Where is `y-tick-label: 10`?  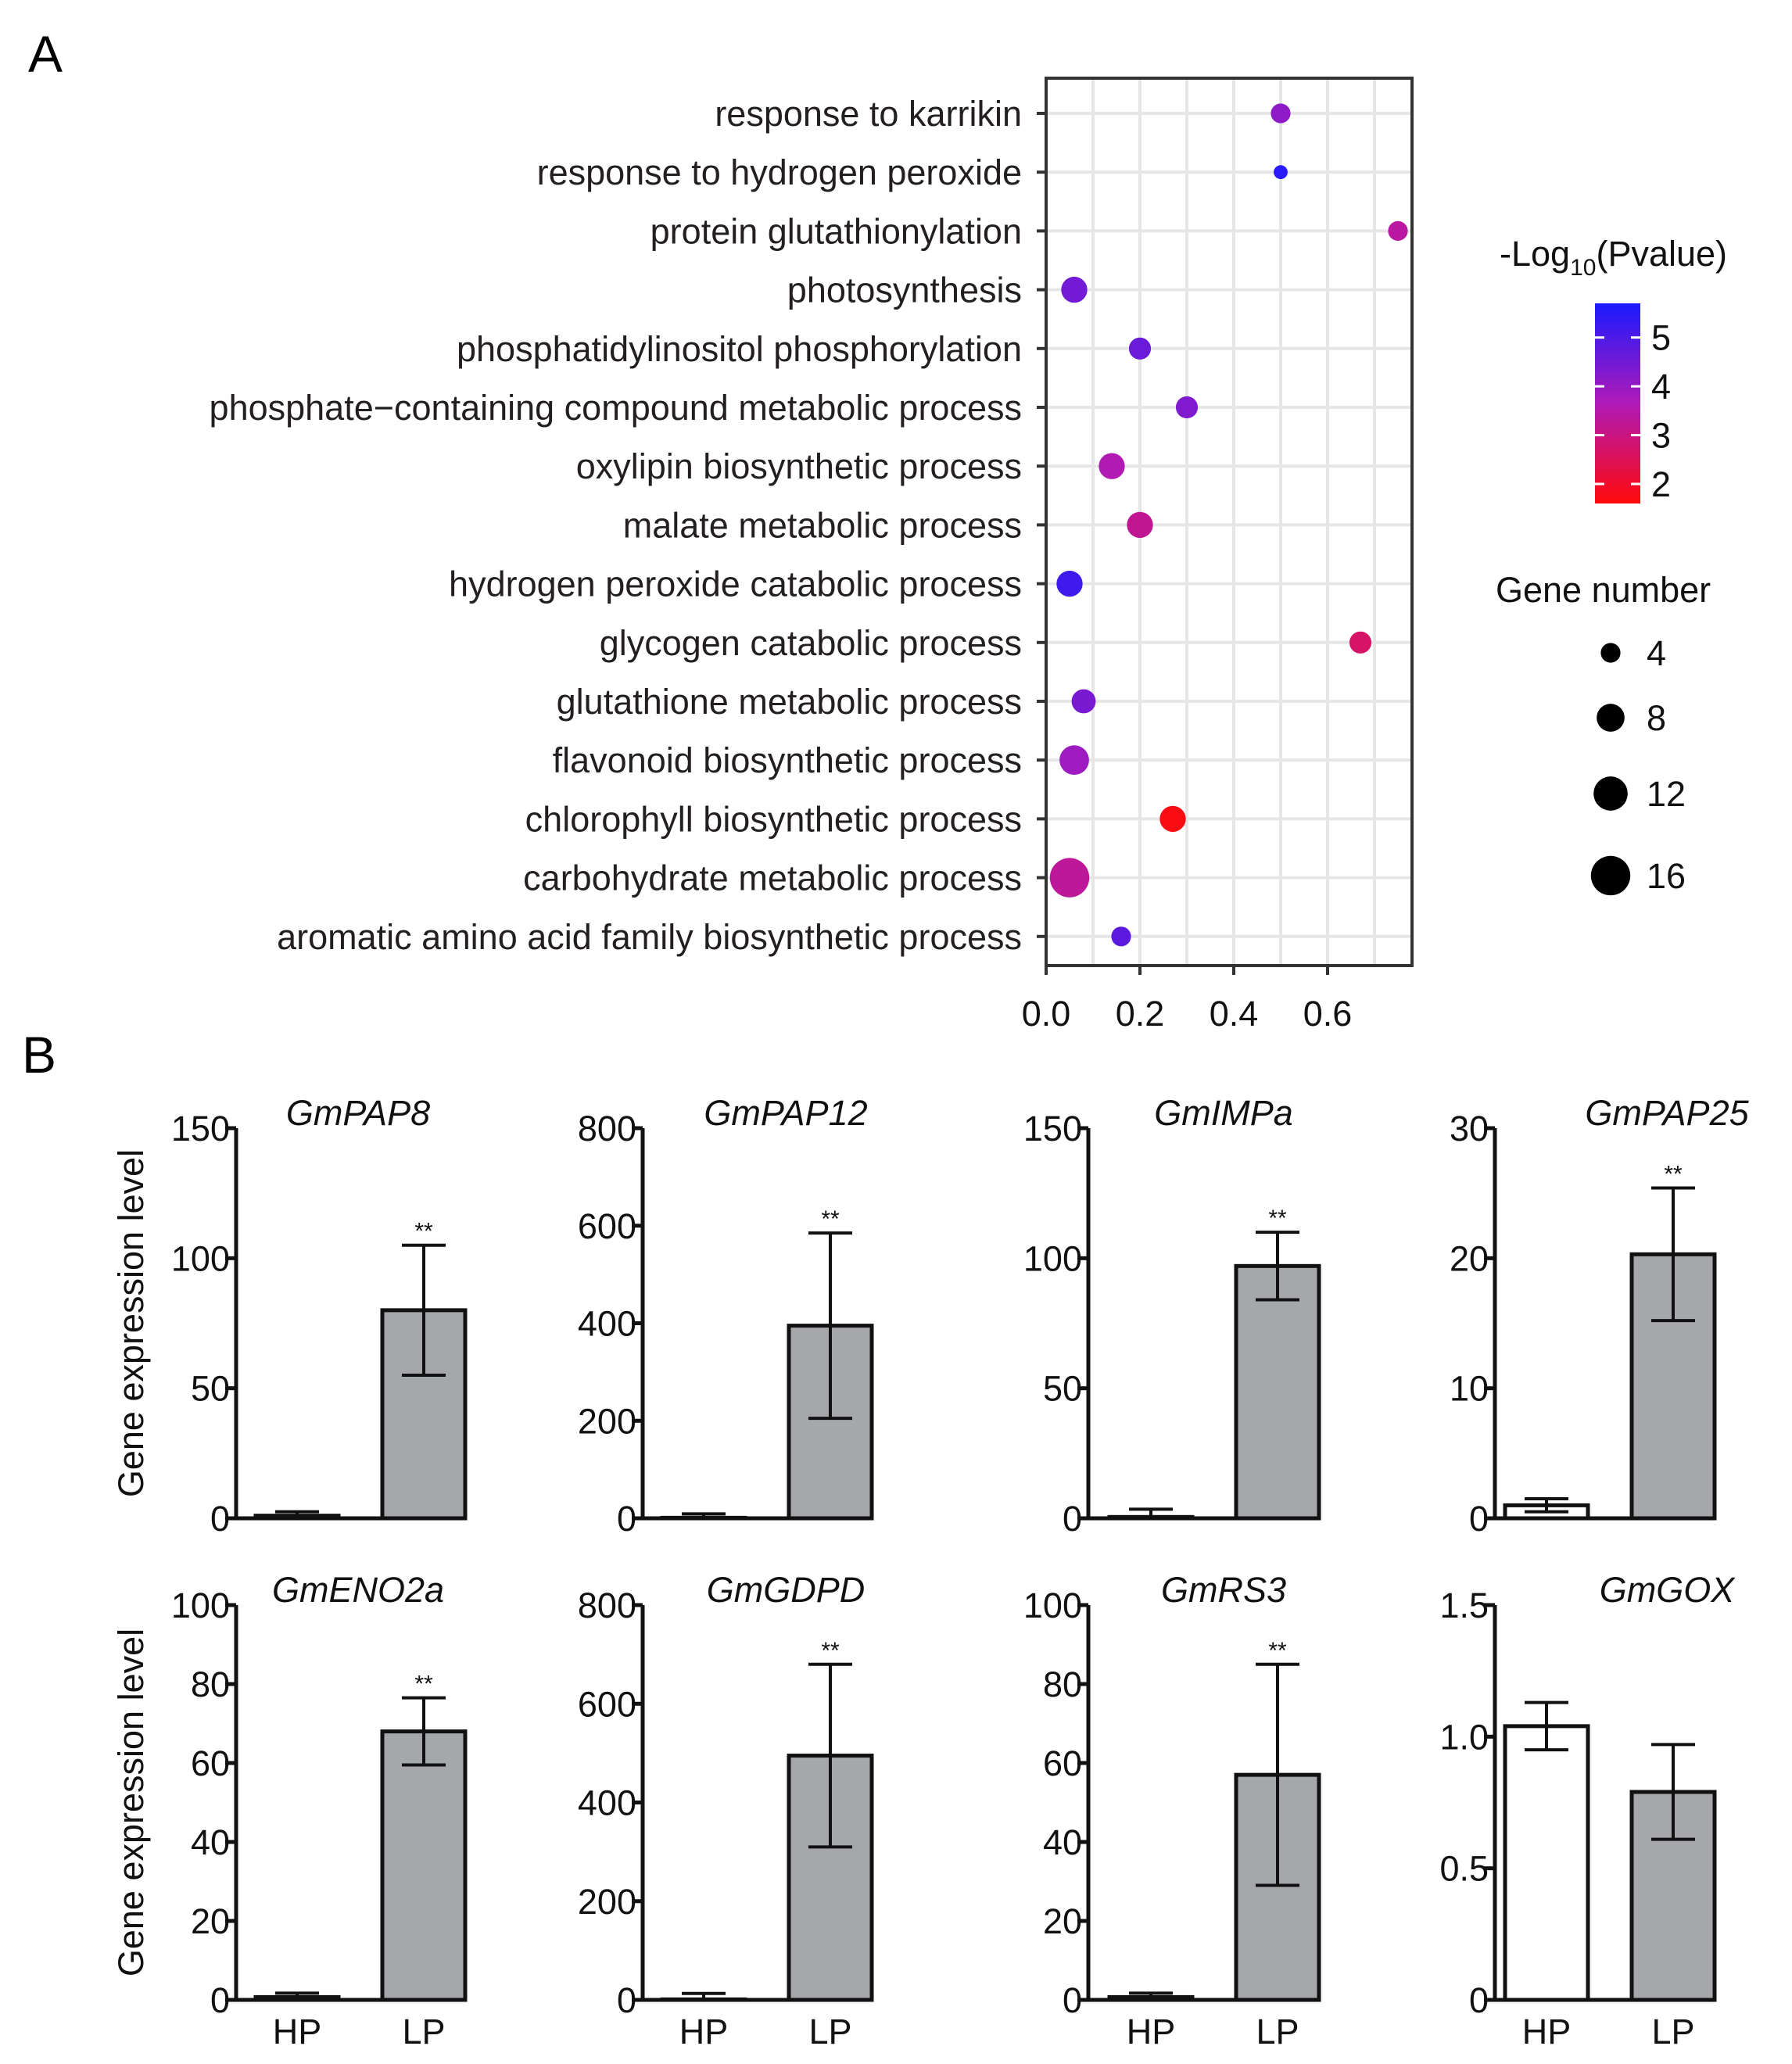 y-tick-label: 10 is located at coordinates (1469, 1389).